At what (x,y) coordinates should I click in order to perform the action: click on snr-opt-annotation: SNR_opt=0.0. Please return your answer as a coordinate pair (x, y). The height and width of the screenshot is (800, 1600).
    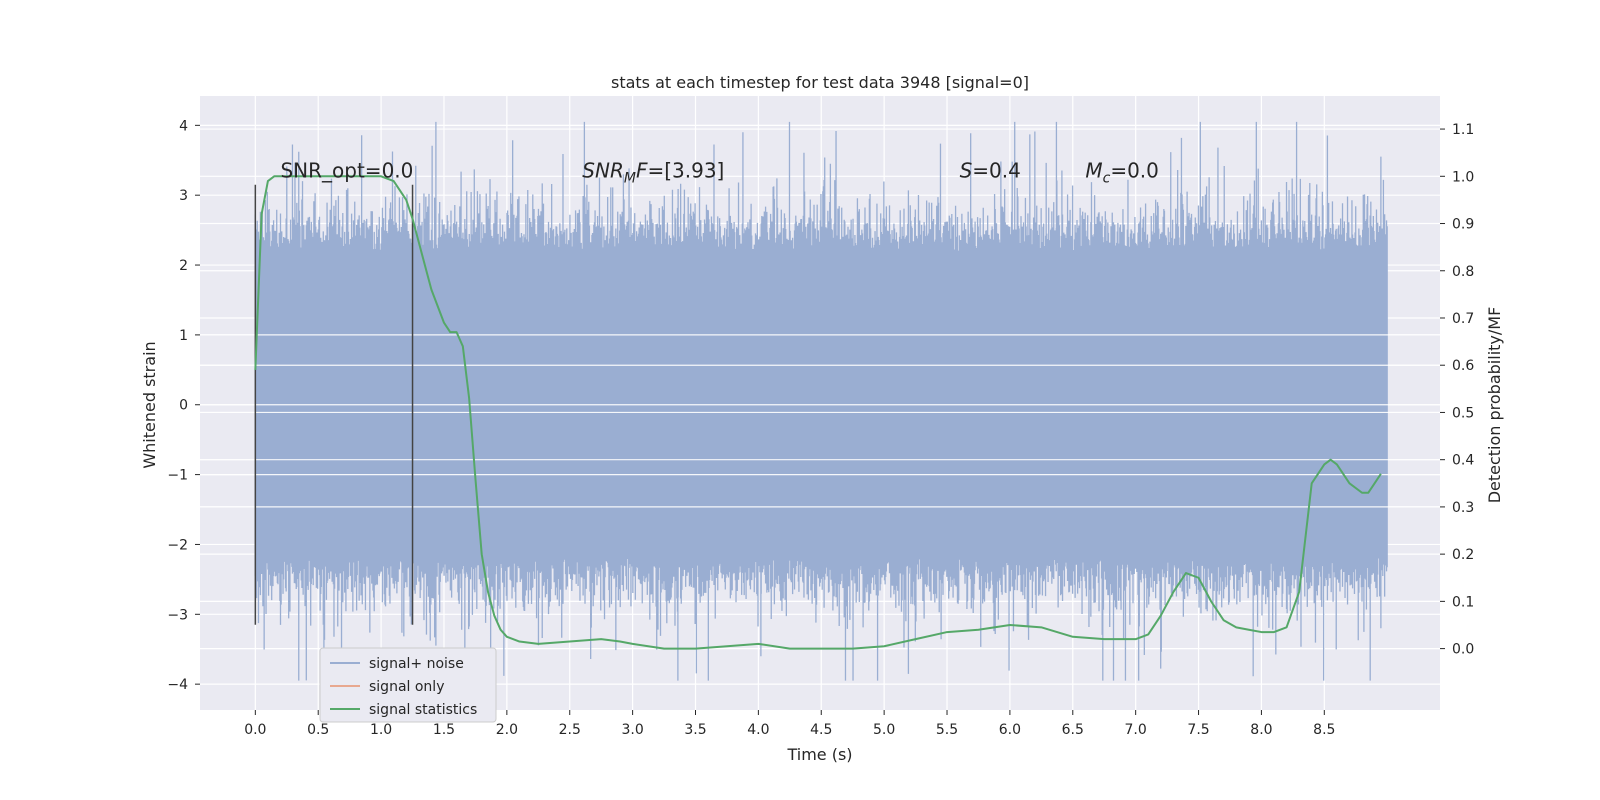
    Looking at the image, I should click on (346, 171).